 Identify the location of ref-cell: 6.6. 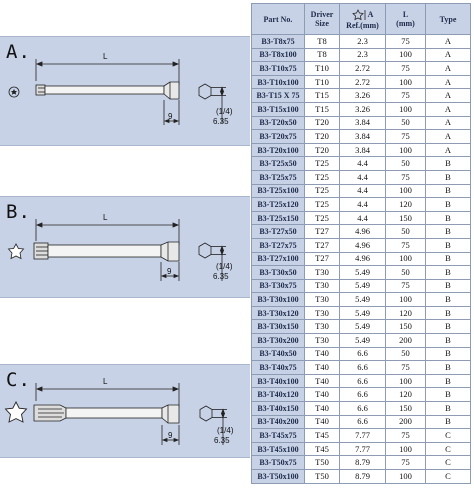
(362, 408).